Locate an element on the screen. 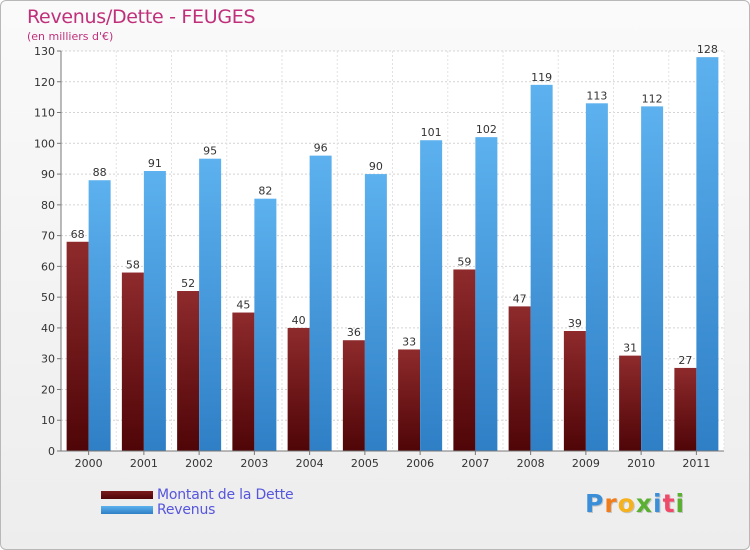 The image size is (750, 550). data-label: 95 is located at coordinates (210, 151).